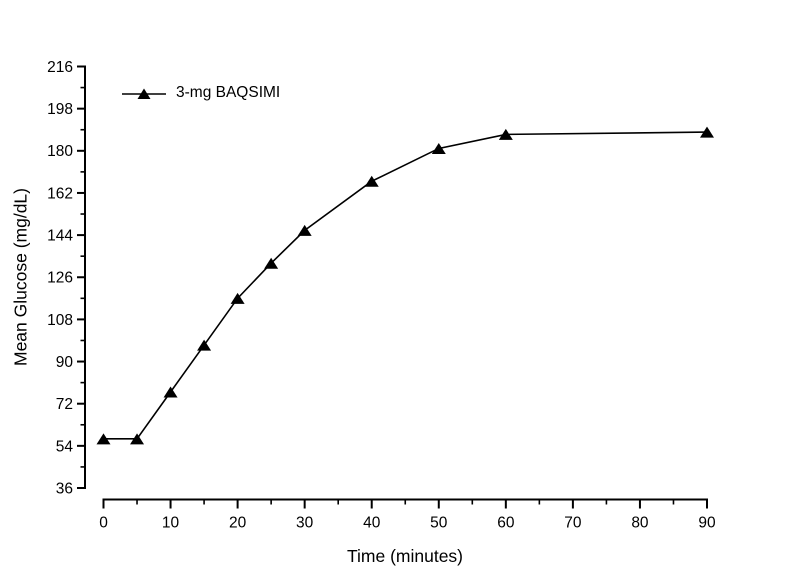 The image size is (800, 575). What do you see at coordinates (640, 523) in the screenshot?
I see `x-tick-label: 80` at bounding box center [640, 523].